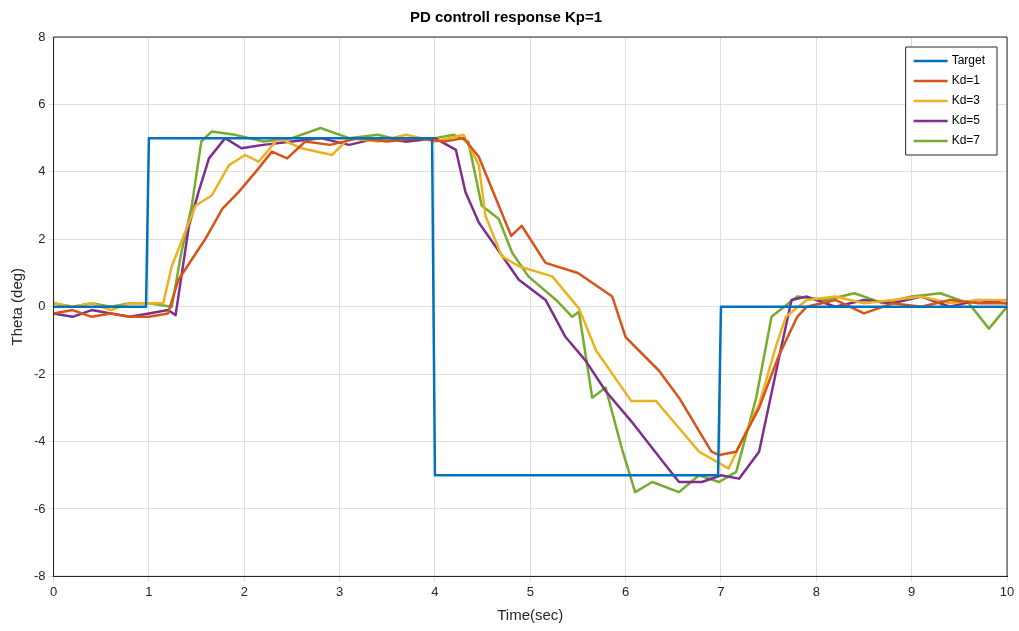 The image size is (1019, 631). What do you see at coordinates (966, 100) in the screenshot?
I see `legend-label: Kd=3` at bounding box center [966, 100].